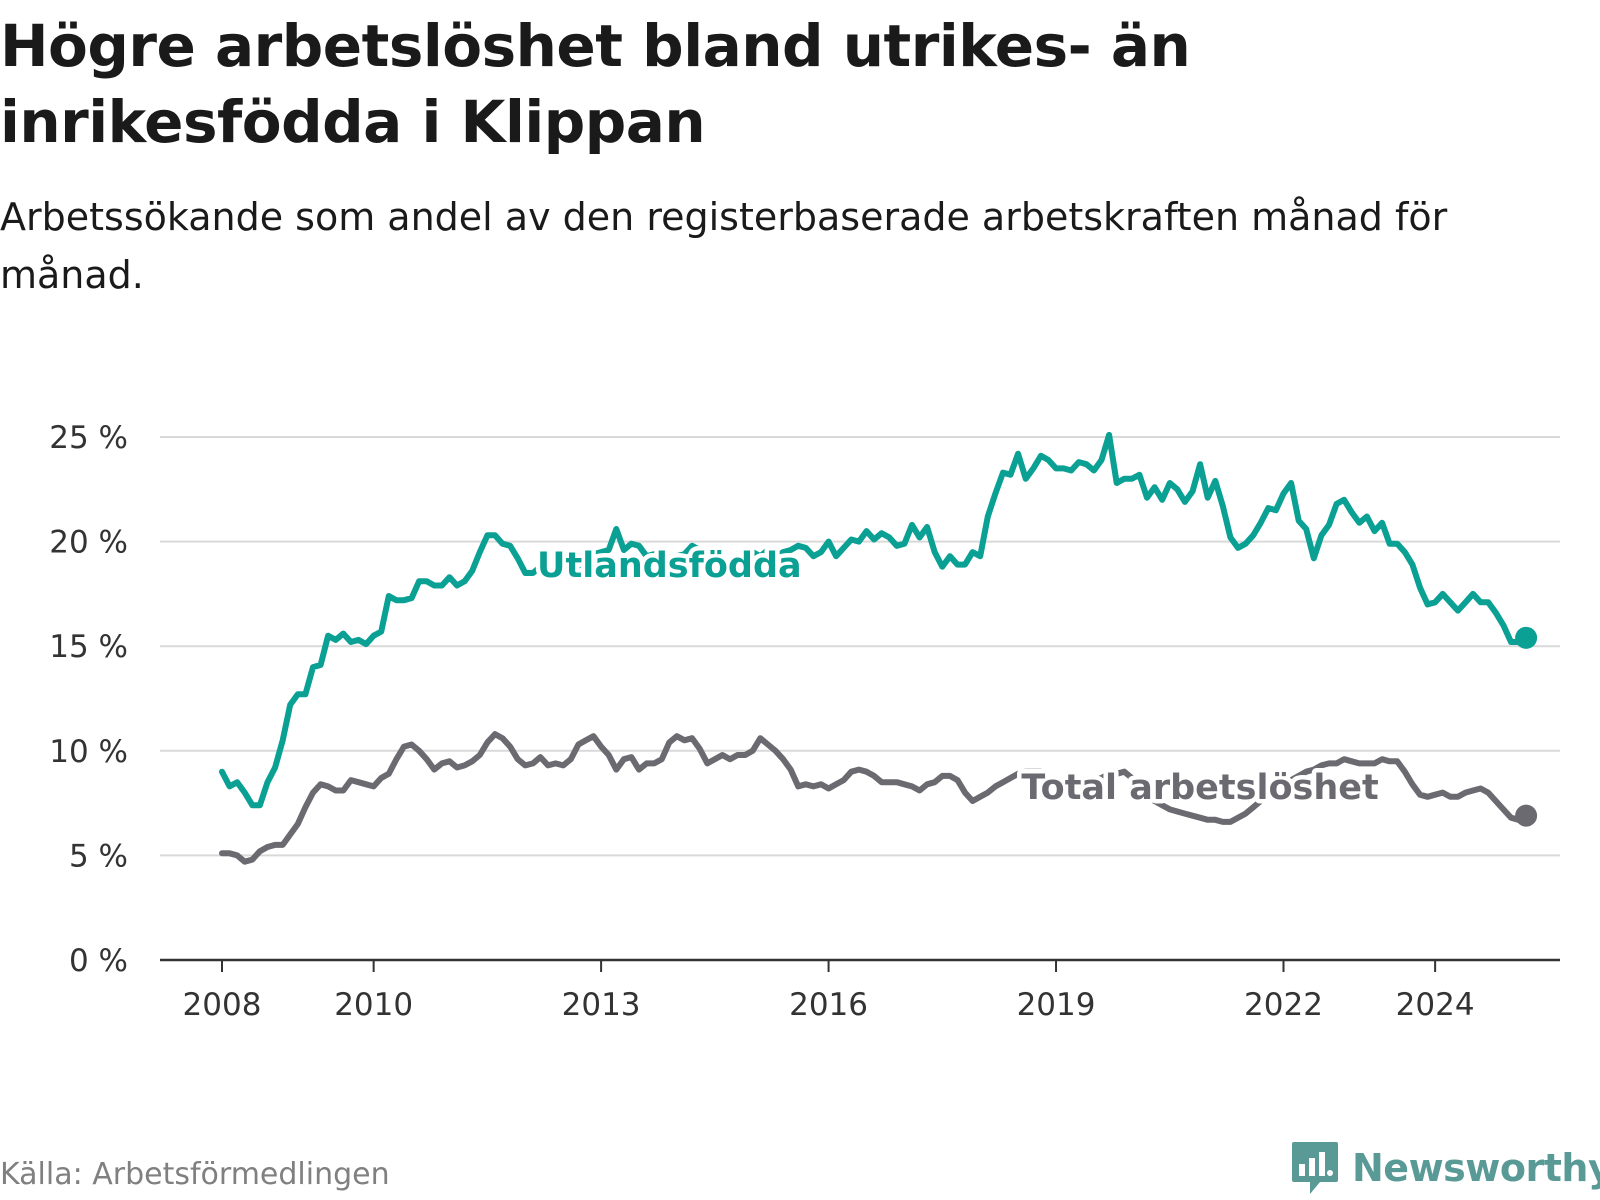 The height and width of the screenshot is (1200, 1600). I want to click on brand-name: Newsworthy, so click(1476, 1168).